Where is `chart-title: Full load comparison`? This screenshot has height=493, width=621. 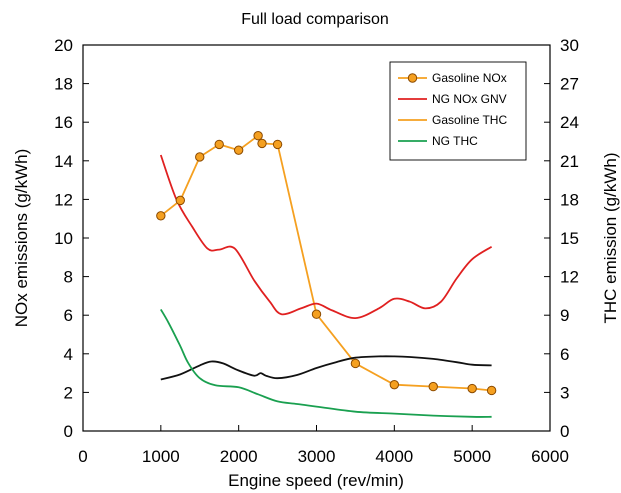 chart-title: Full load comparison is located at coordinates (315, 19).